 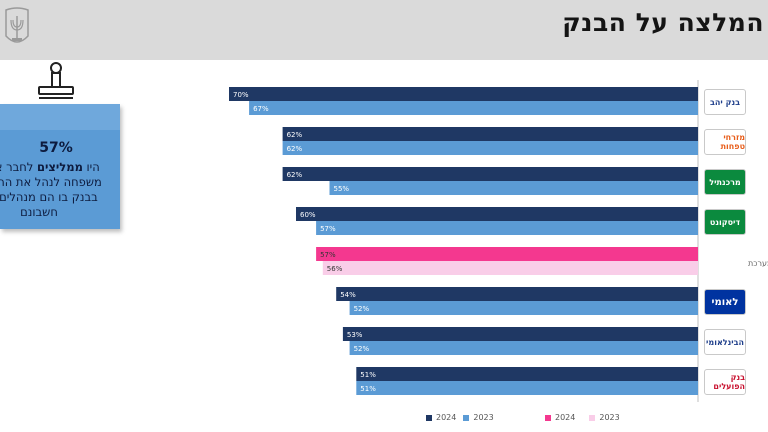 I want to click on bar-value-label-2024-4: 57%, so click(x=328, y=255).